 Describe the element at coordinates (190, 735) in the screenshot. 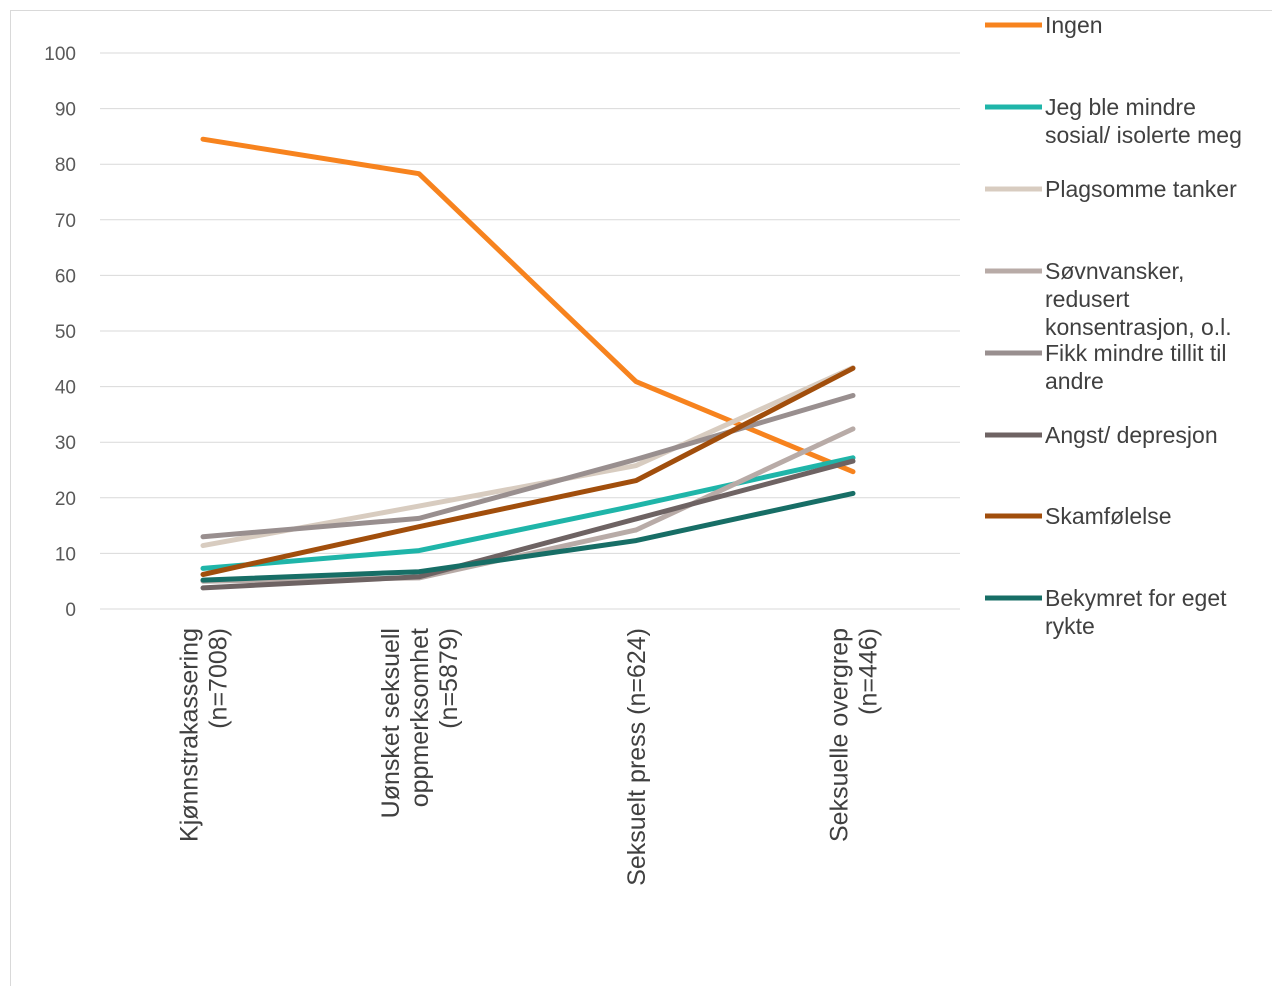

I see `x-category-label: Kjønnstrakassering` at that location.